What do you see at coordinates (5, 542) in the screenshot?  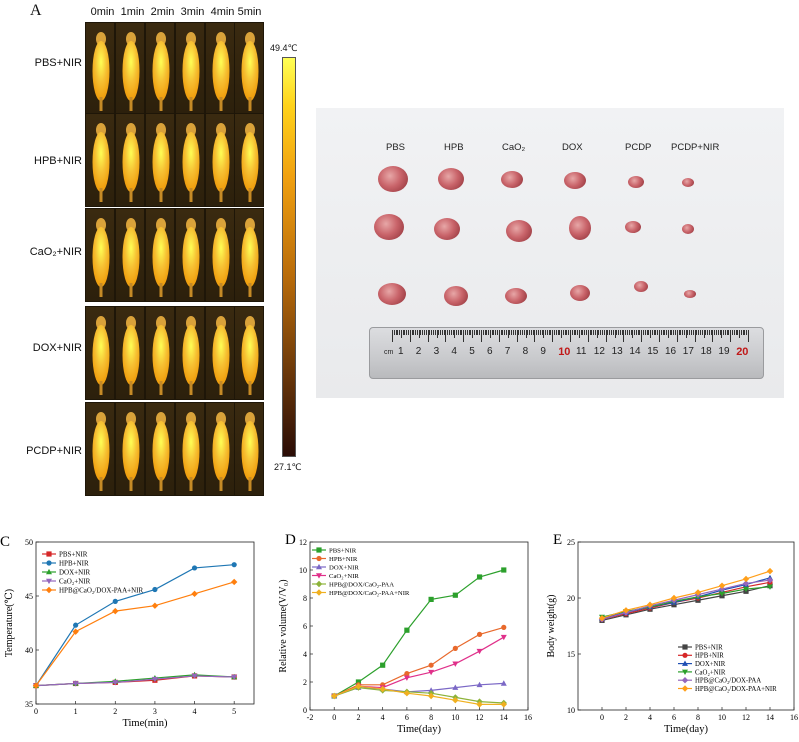 I see `panel-label-c: C` at bounding box center [5, 542].